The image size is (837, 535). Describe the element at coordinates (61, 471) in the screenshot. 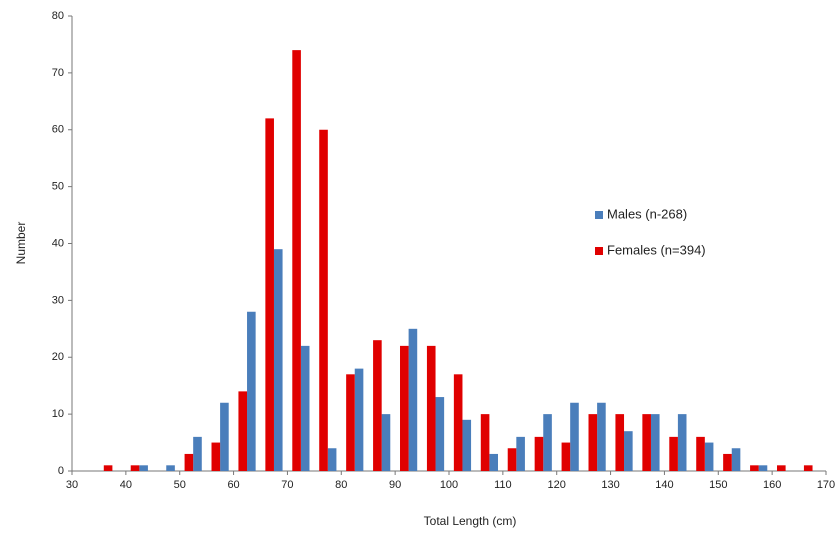

I see `y-tick-label: 0` at that location.